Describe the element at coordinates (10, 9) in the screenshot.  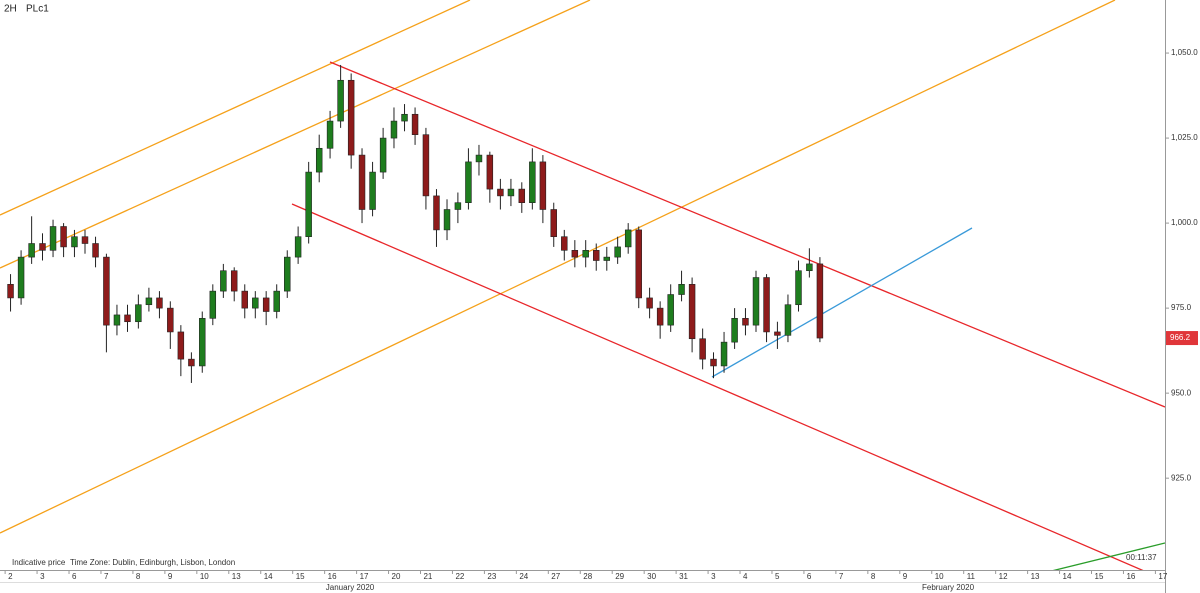
I see `interval: 2H` at that location.